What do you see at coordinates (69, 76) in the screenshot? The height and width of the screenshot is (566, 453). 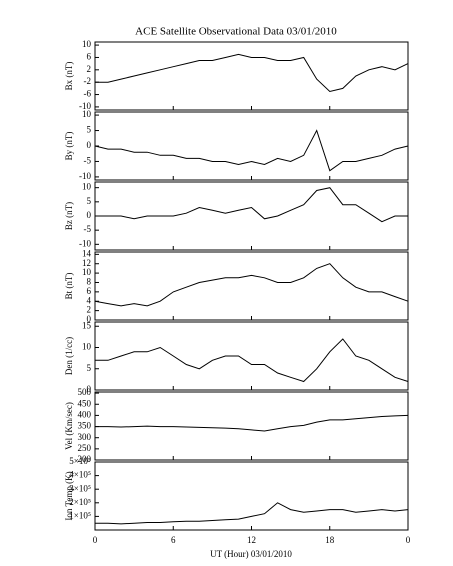 I see `y-axis-title: Bx (nT)` at bounding box center [69, 76].